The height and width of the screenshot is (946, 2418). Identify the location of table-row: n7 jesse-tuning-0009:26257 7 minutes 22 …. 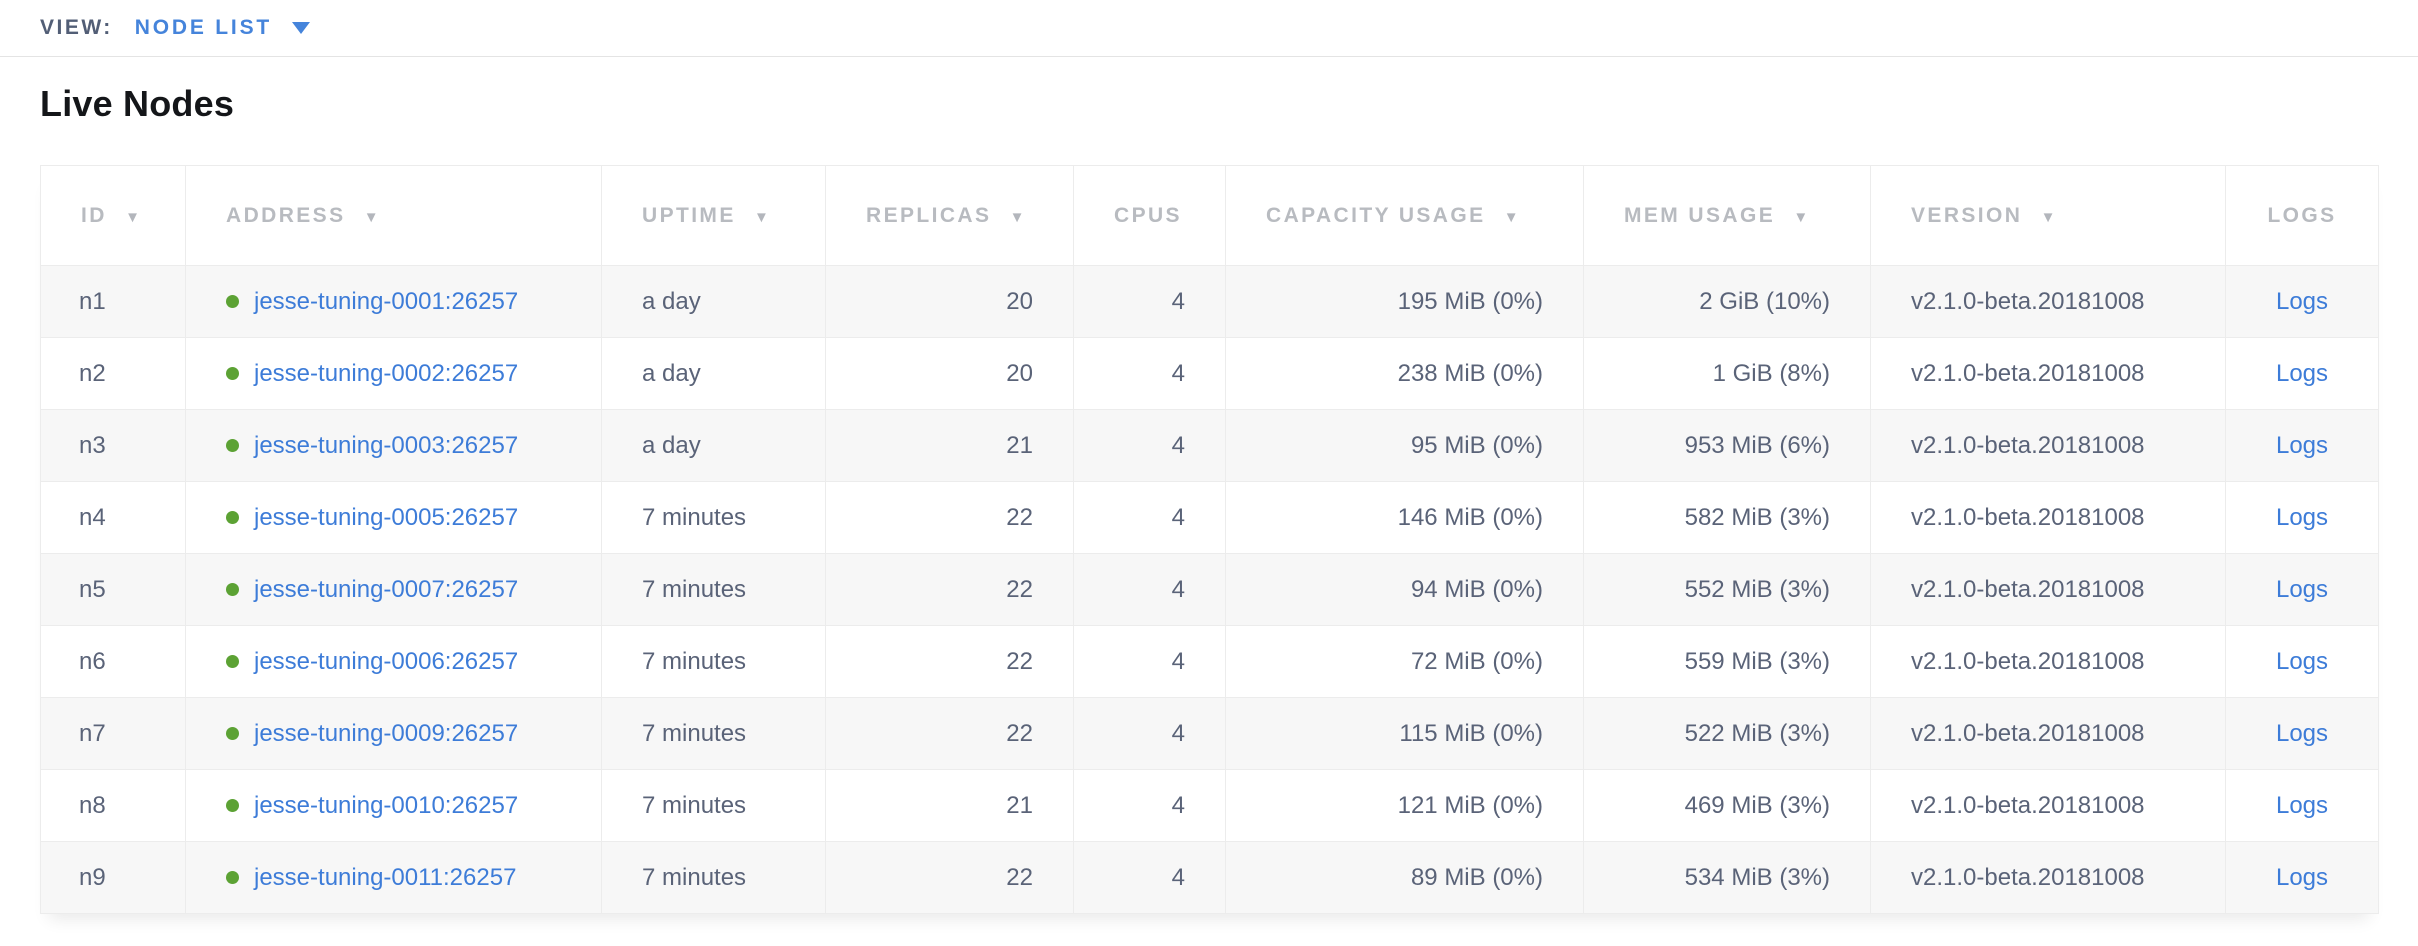
(1209, 733).